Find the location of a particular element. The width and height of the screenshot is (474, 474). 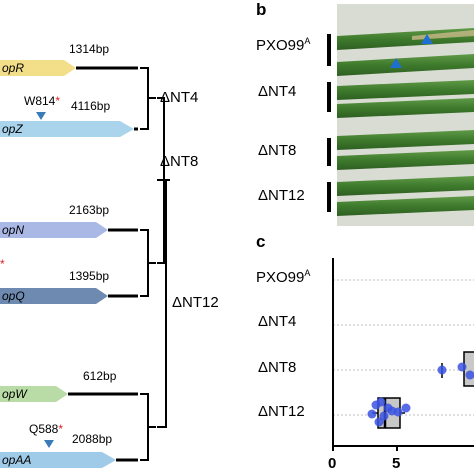

x-tick-label-0: 0 is located at coordinates (332, 463).